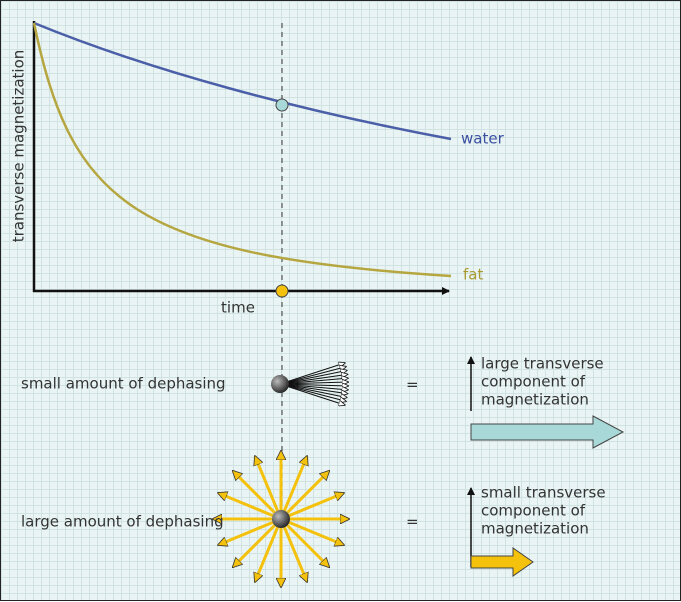 The image size is (681, 602). What do you see at coordinates (543, 493) in the screenshot?
I see `result-text: small transverse` at bounding box center [543, 493].